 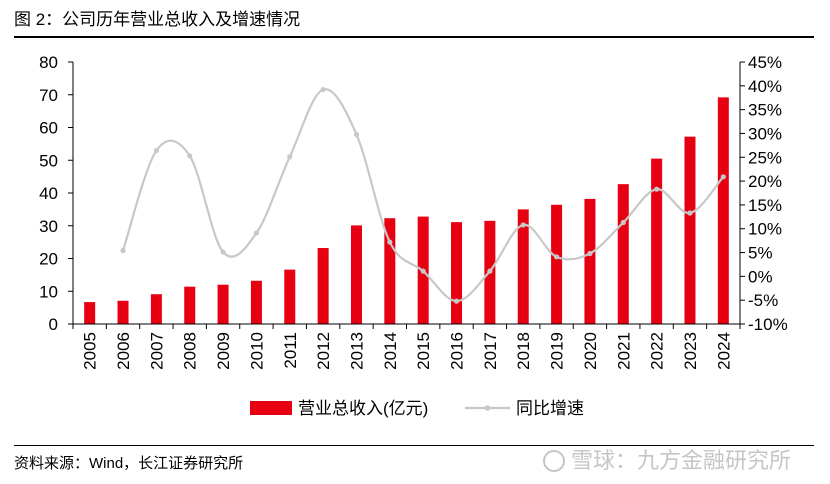 I want to click on bar-2020, so click(x=590, y=261).